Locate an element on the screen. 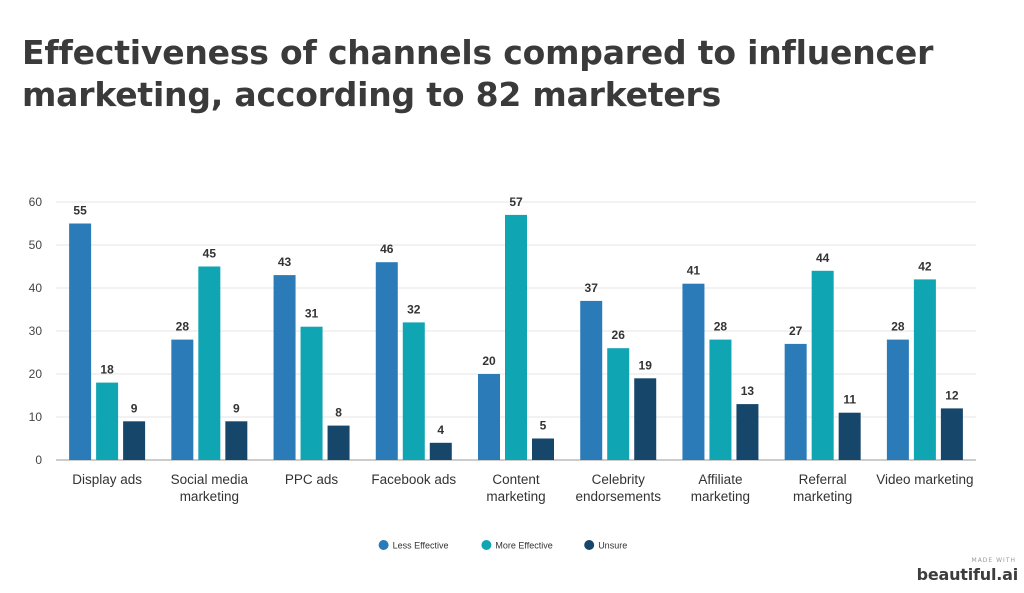 Image resolution: width=1024 pixels, height=593 pixels. x-tick-label: Celebrity is located at coordinates (619, 479).